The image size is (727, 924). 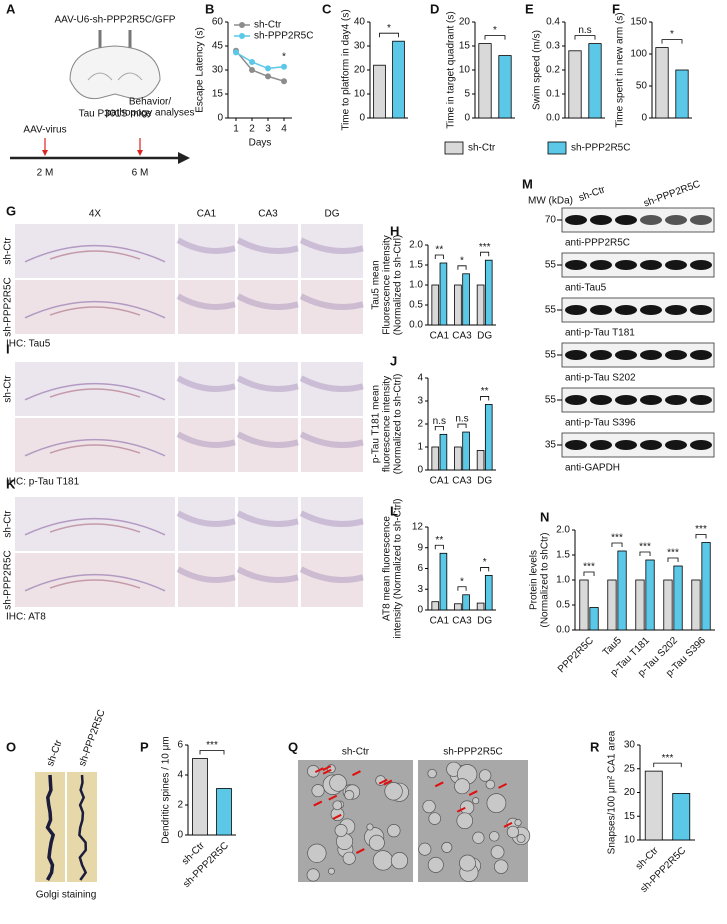 I want to click on y-tick-label: 5, so click(x=467, y=94).